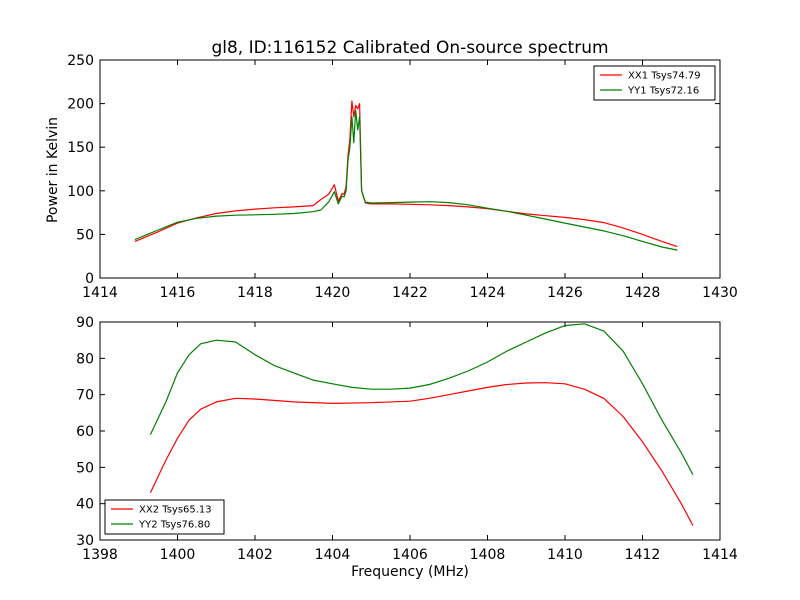  What do you see at coordinates (80, 192) in the screenshot?
I see `y-tick-label-0-2: 100` at bounding box center [80, 192].